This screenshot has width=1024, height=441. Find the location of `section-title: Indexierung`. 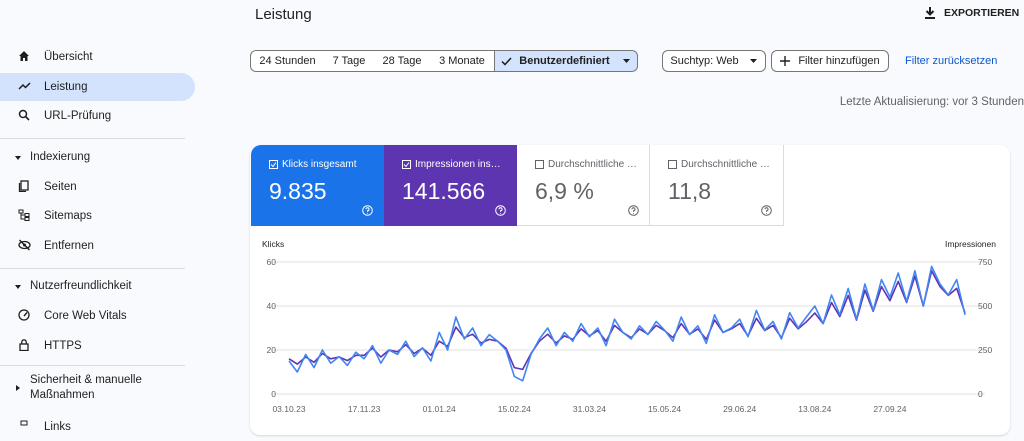

section-title: Indexierung is located at coordinates (97, 157).